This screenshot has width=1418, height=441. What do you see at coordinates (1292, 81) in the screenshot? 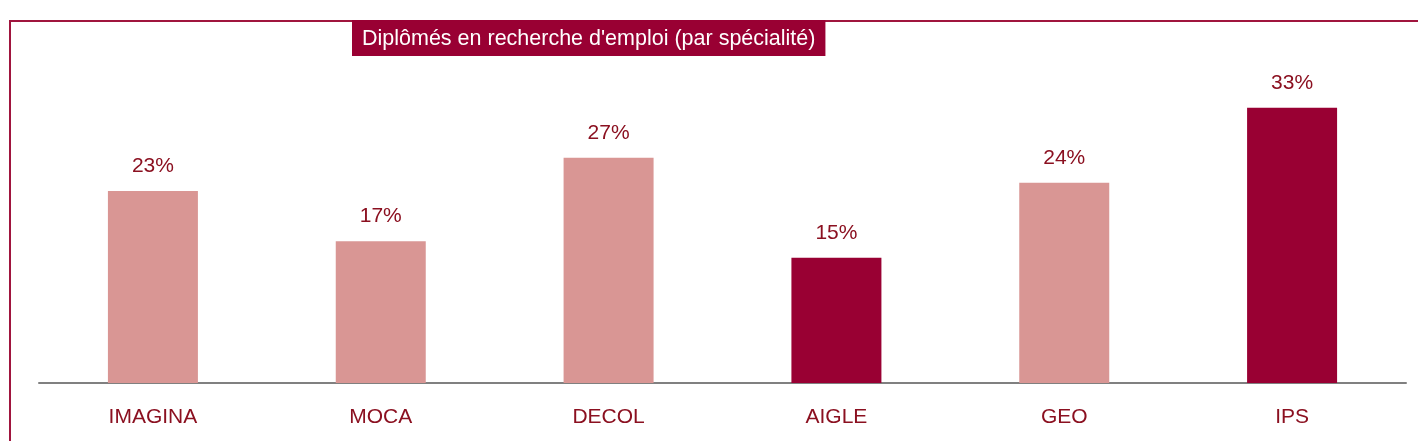
I see `data-label: 33%` at bounding box center [1292, 81].